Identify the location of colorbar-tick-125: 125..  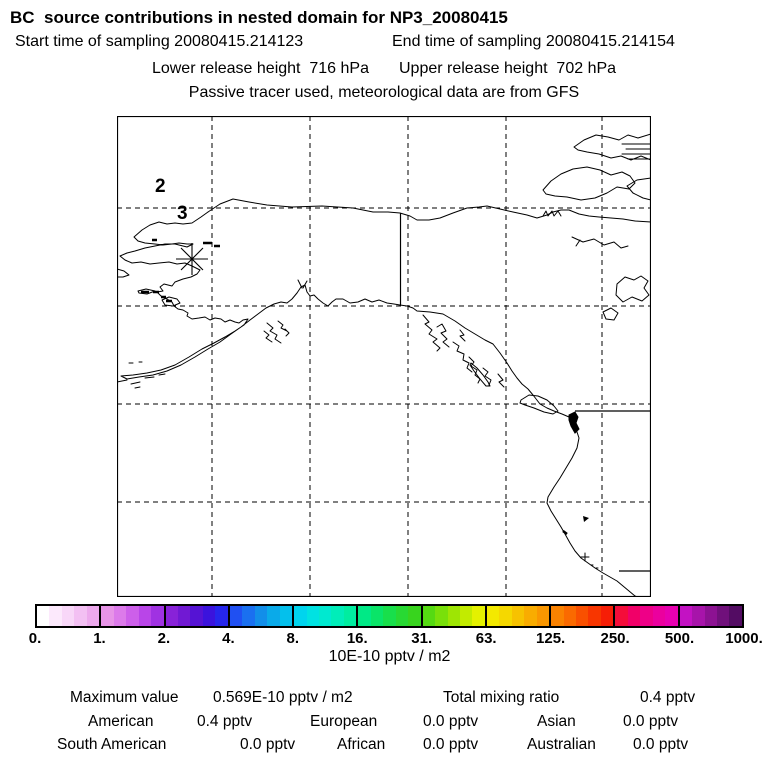
(551, 638).